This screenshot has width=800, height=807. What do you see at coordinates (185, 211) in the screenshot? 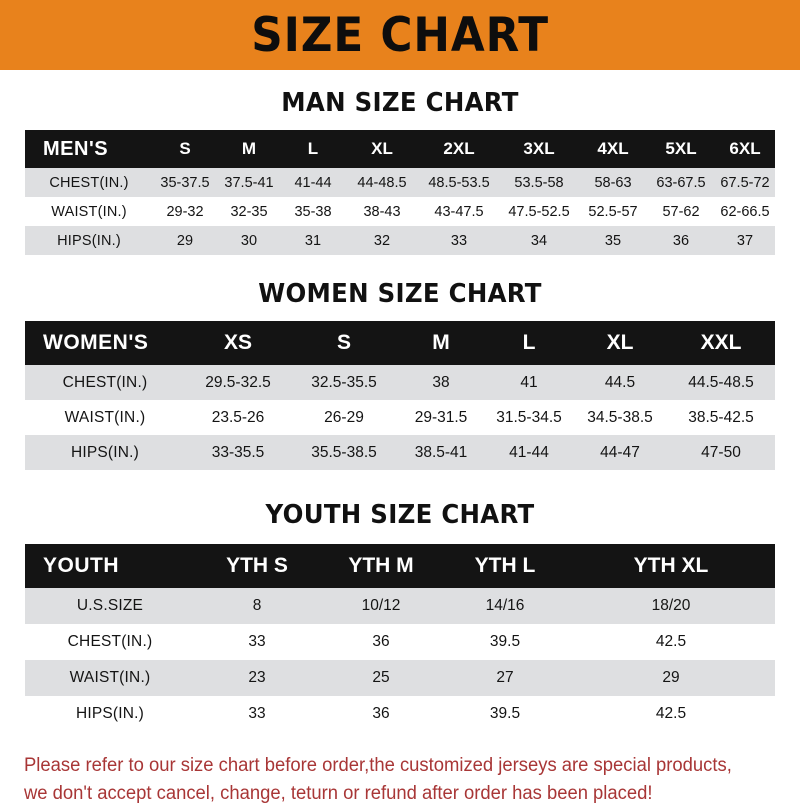
I see `cell: 29-32` at bounding box center [185, 211].